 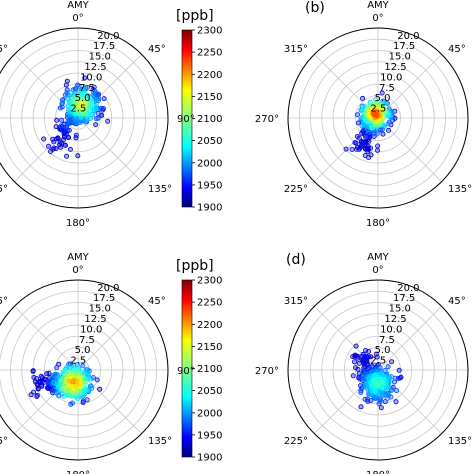 I want to click on colorbar-tick-label: 1900, so click(x=209, y=208).